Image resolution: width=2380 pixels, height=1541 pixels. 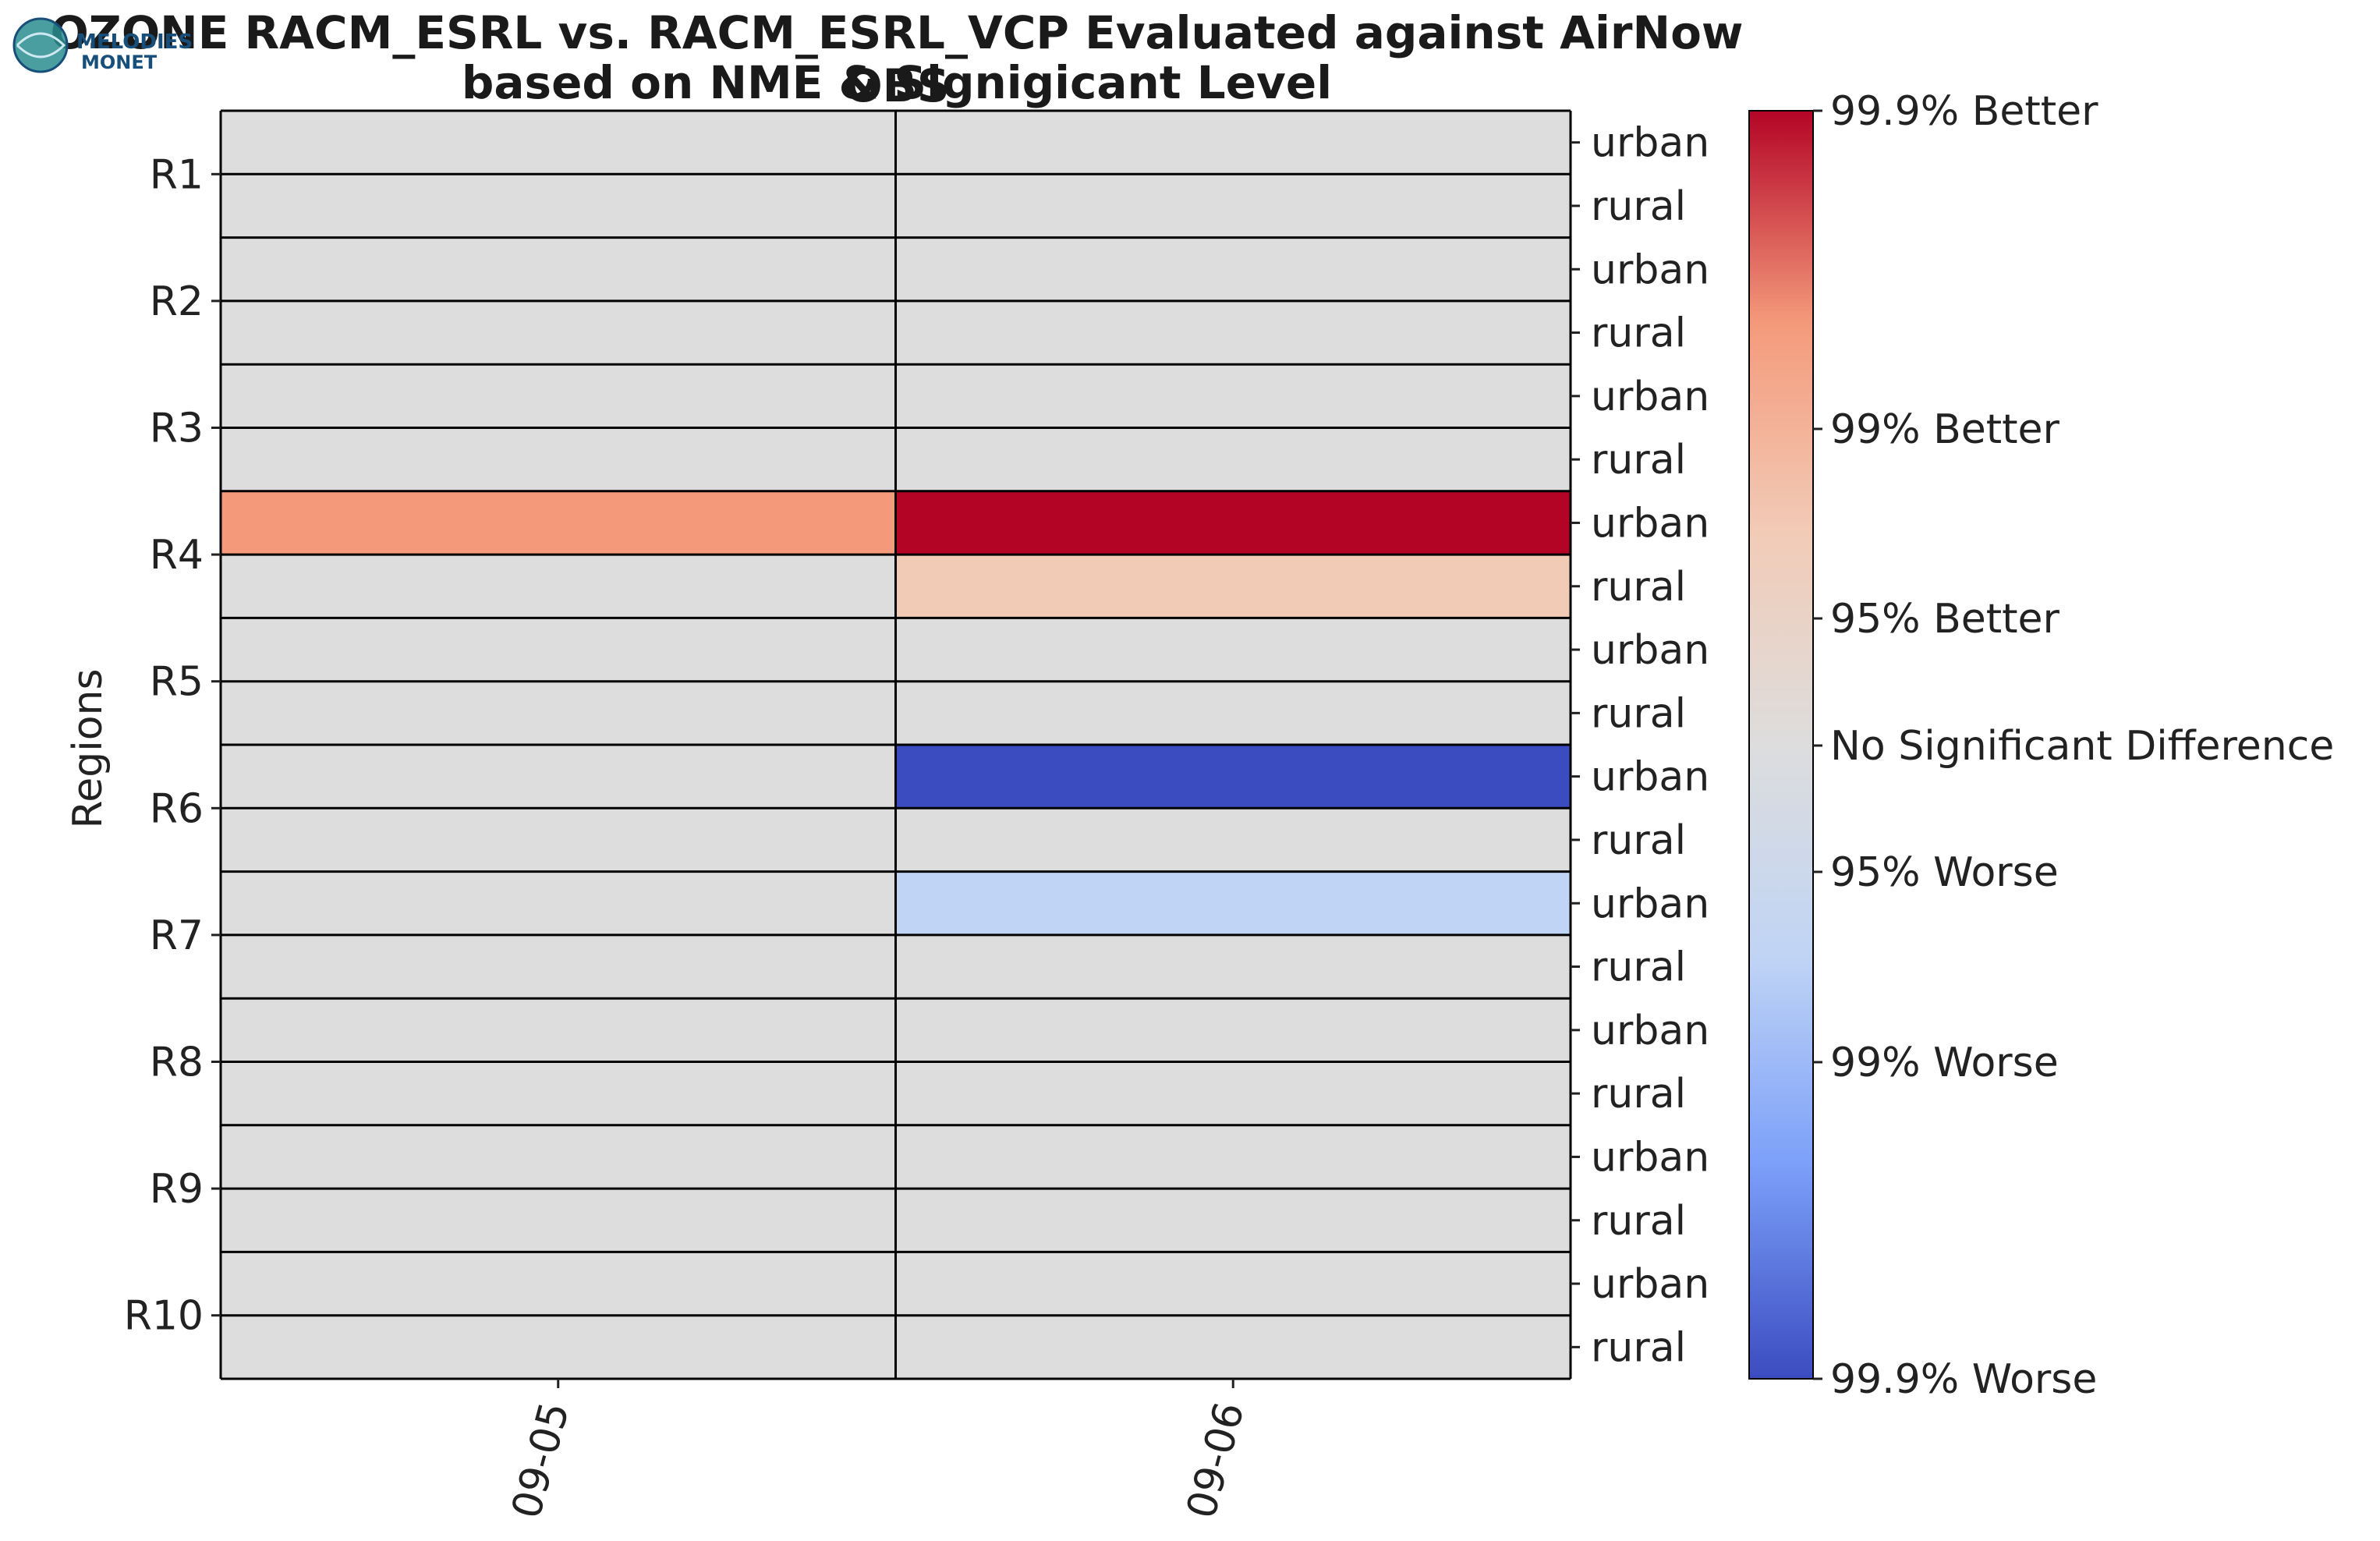 I want to click on colorbar-tick-label: No Significant Difference, so click(x=2082, y=746).